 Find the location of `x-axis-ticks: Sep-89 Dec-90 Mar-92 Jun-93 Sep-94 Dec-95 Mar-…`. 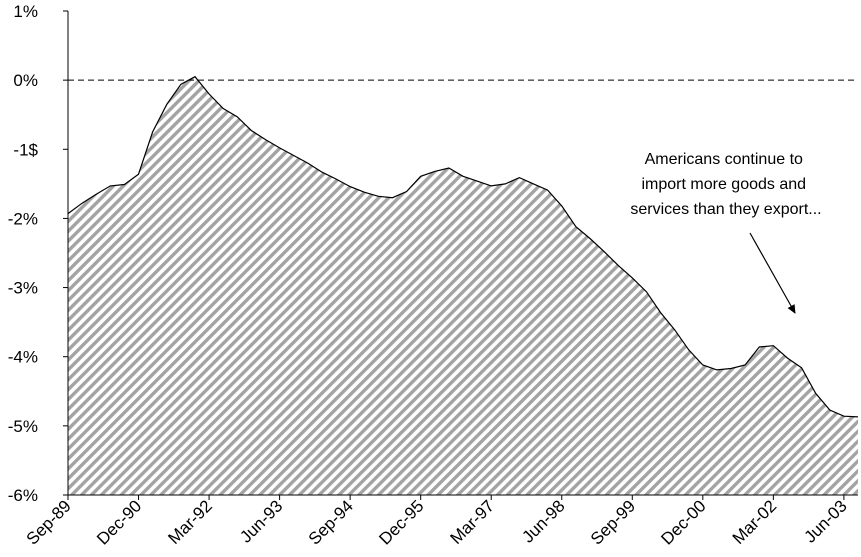

x-axis-ticks: Sep-89 Dec-90 Mar-92 Jun-93 Sep-94 Dec-95 Mar-… is located at coordinates (437, 522).